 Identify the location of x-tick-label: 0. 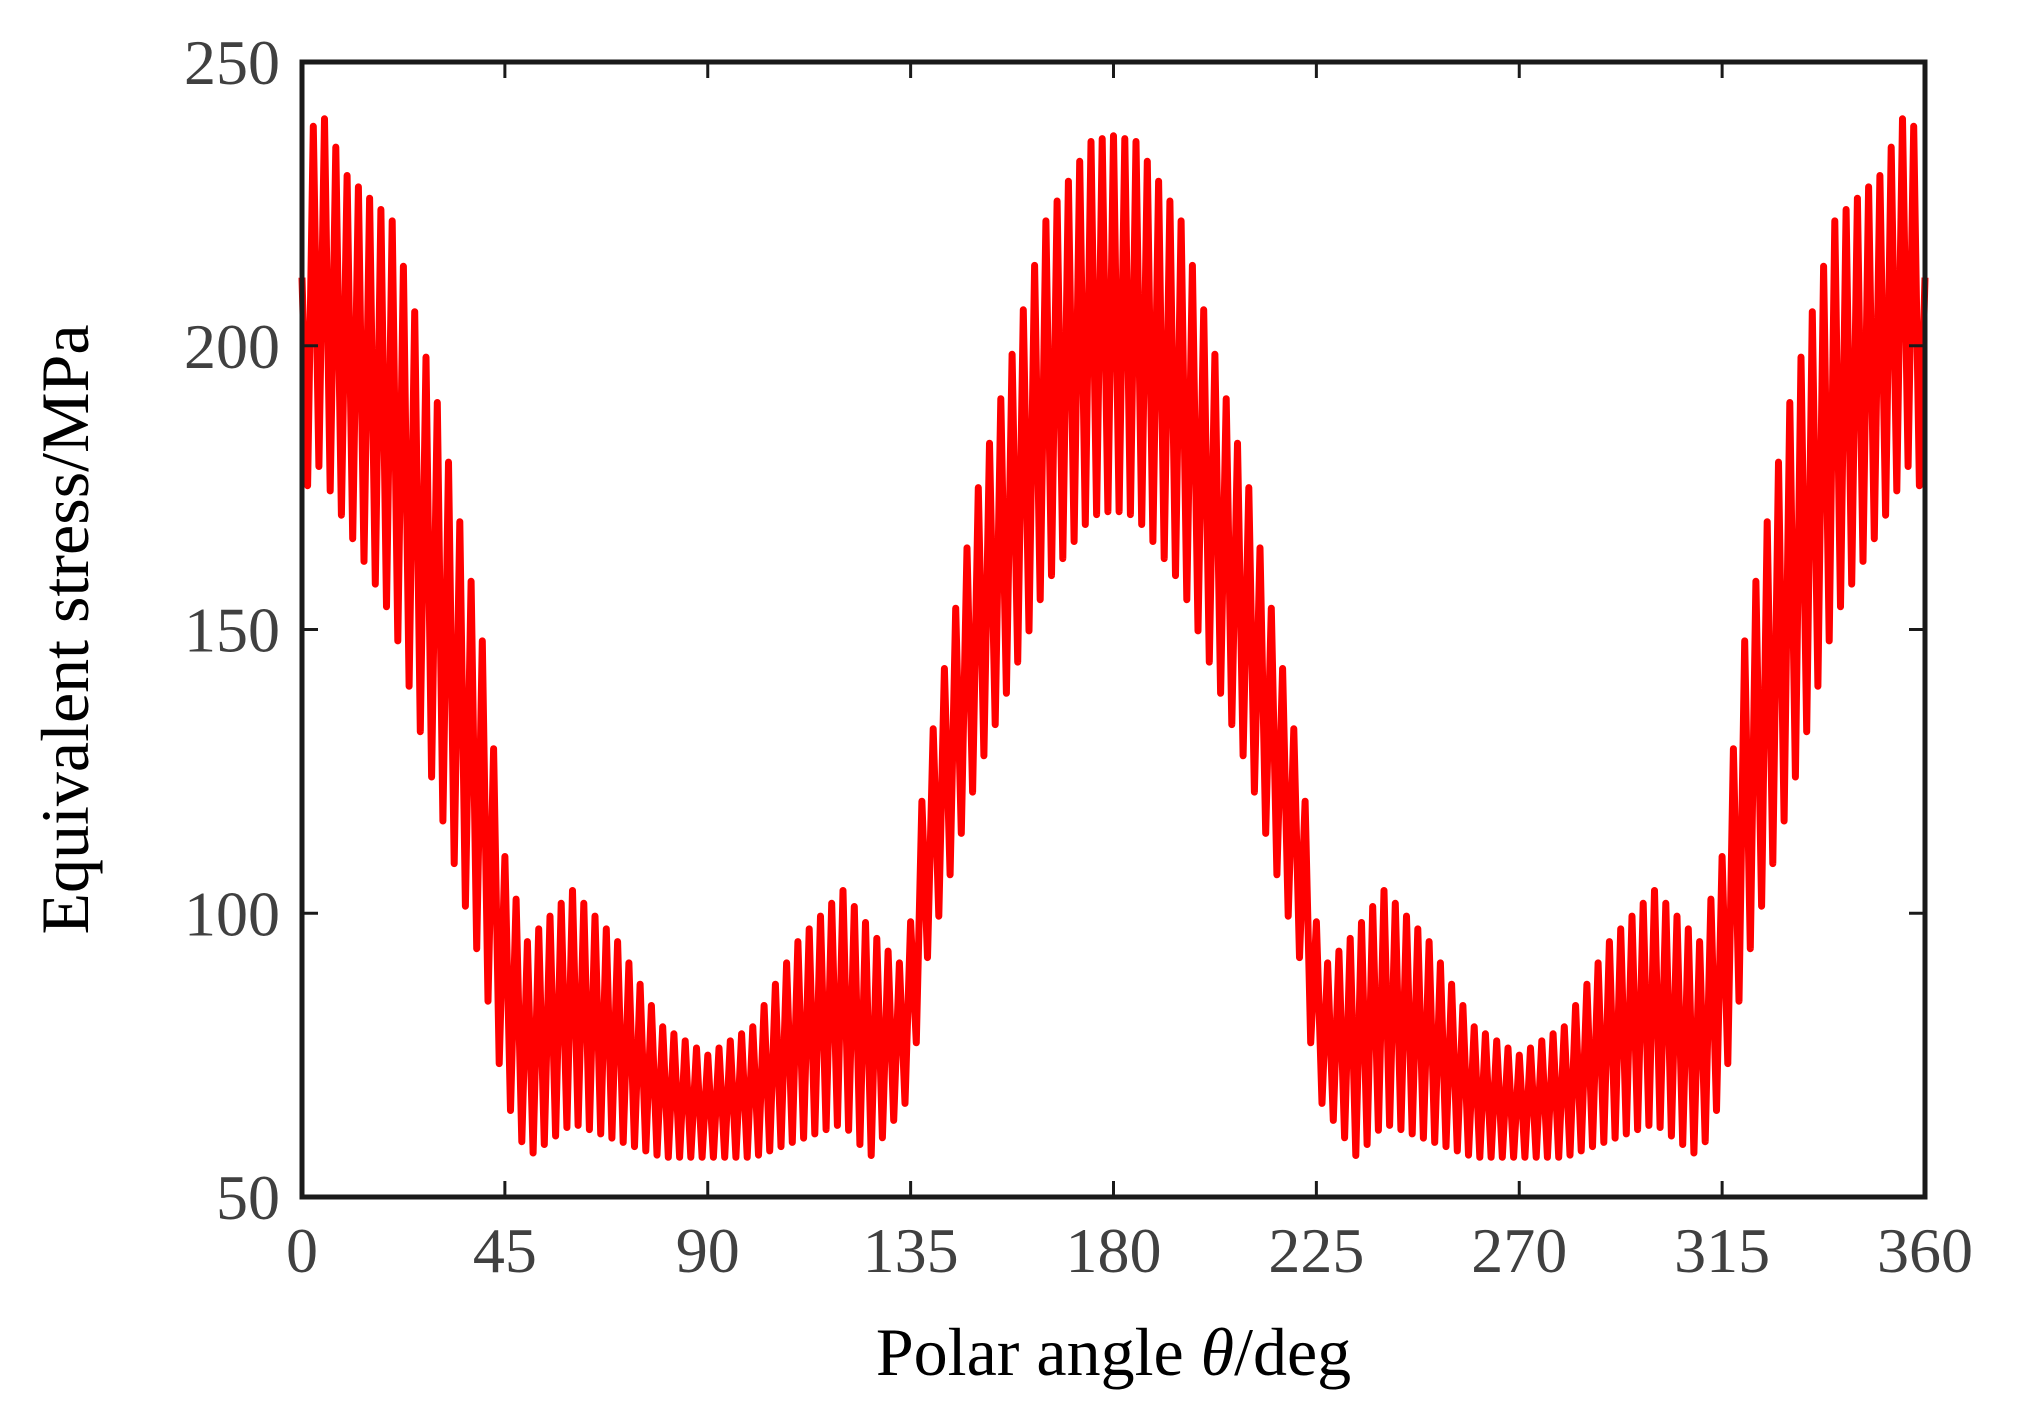
(302, 1250).